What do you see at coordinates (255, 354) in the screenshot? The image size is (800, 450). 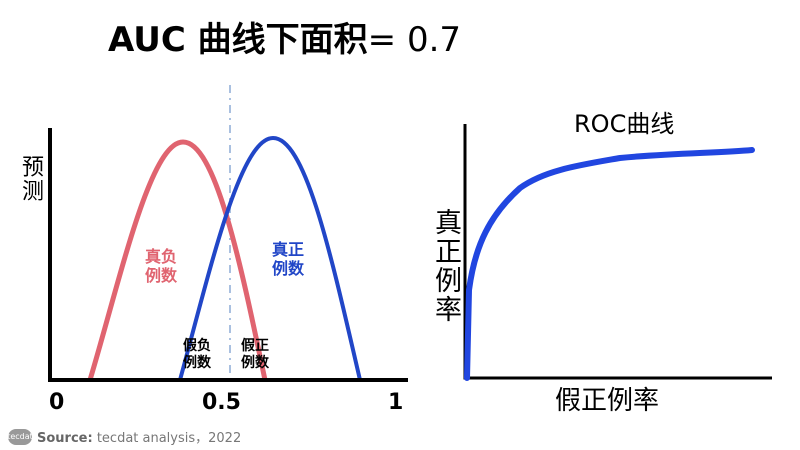 I see `false-positive-label: 假正例数` at bounding box center [255, 354].